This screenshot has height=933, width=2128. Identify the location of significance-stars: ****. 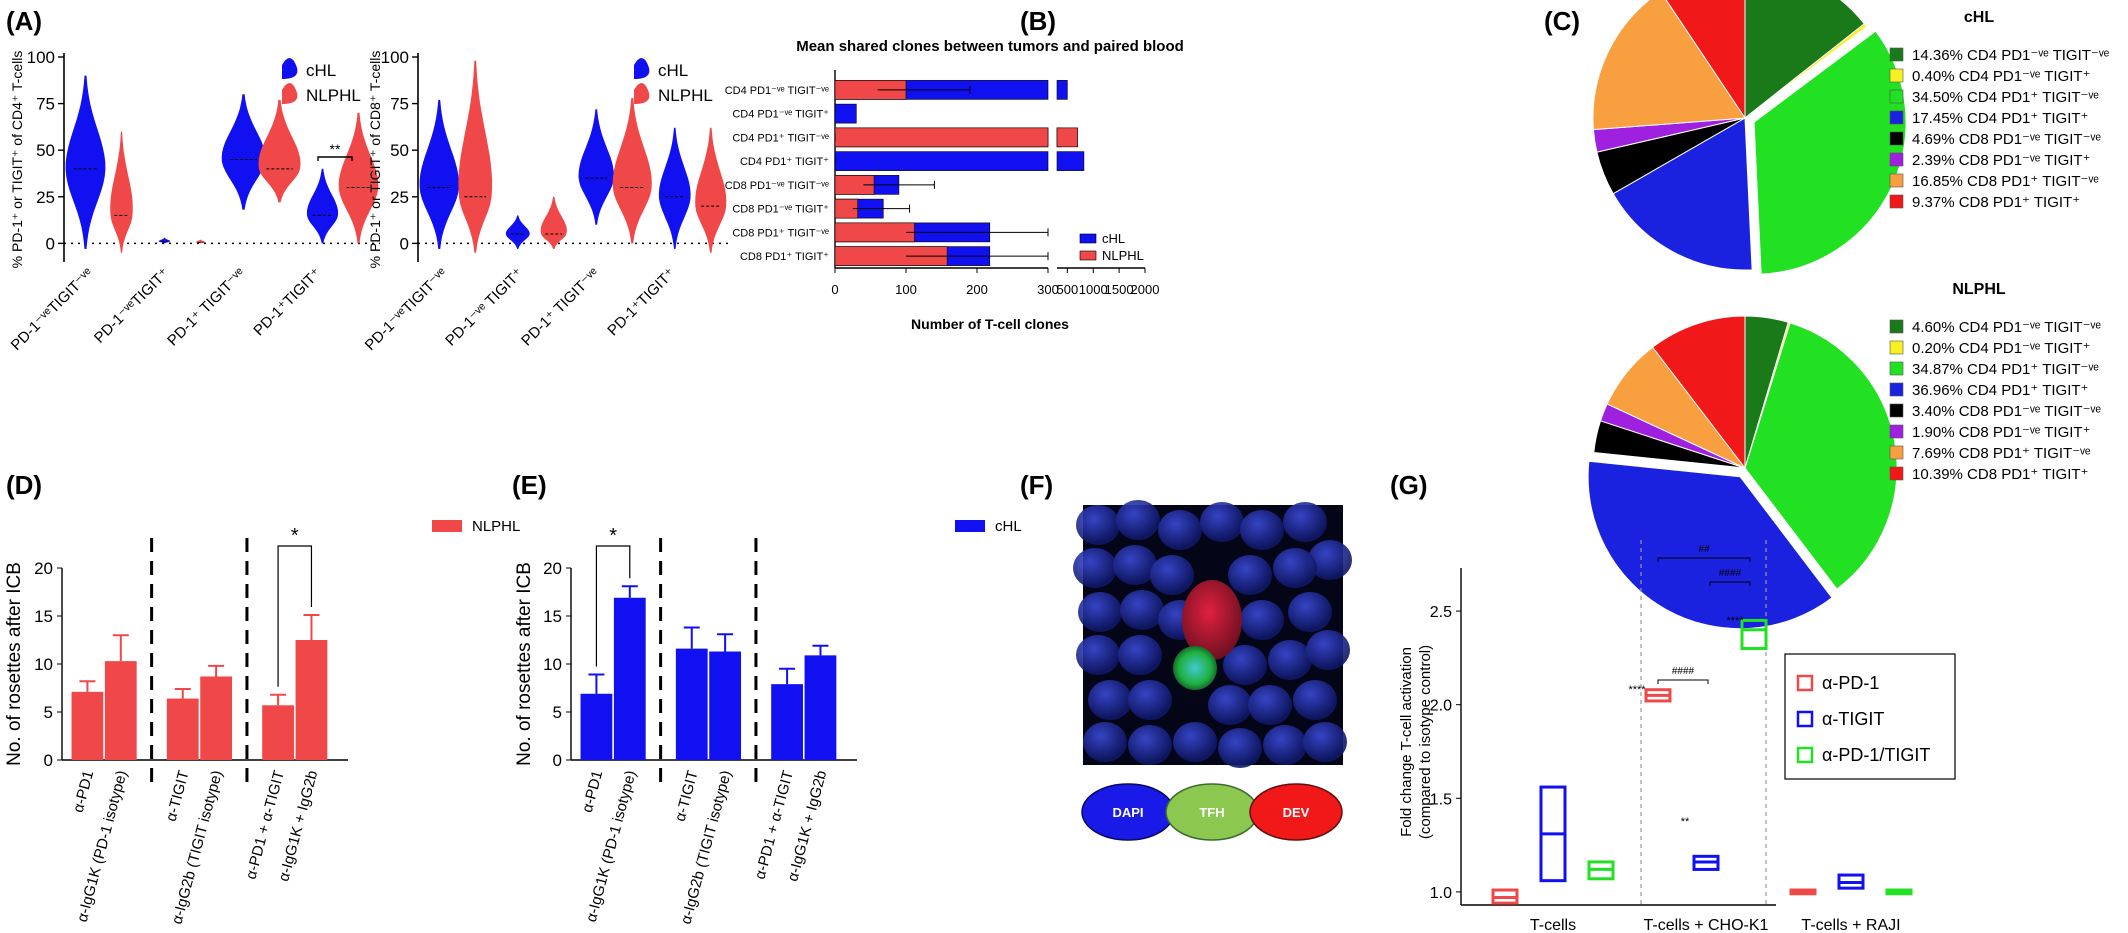
(1735, 621).